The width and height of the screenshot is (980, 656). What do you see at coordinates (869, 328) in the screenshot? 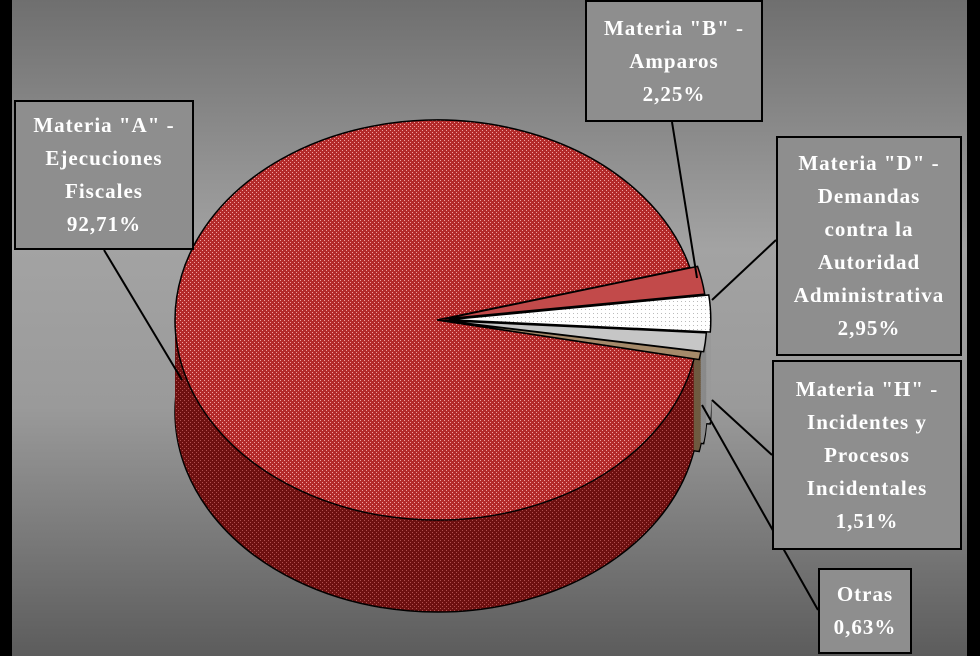
I see `slice-value: 2,95%` at bounding box center [869, 328].